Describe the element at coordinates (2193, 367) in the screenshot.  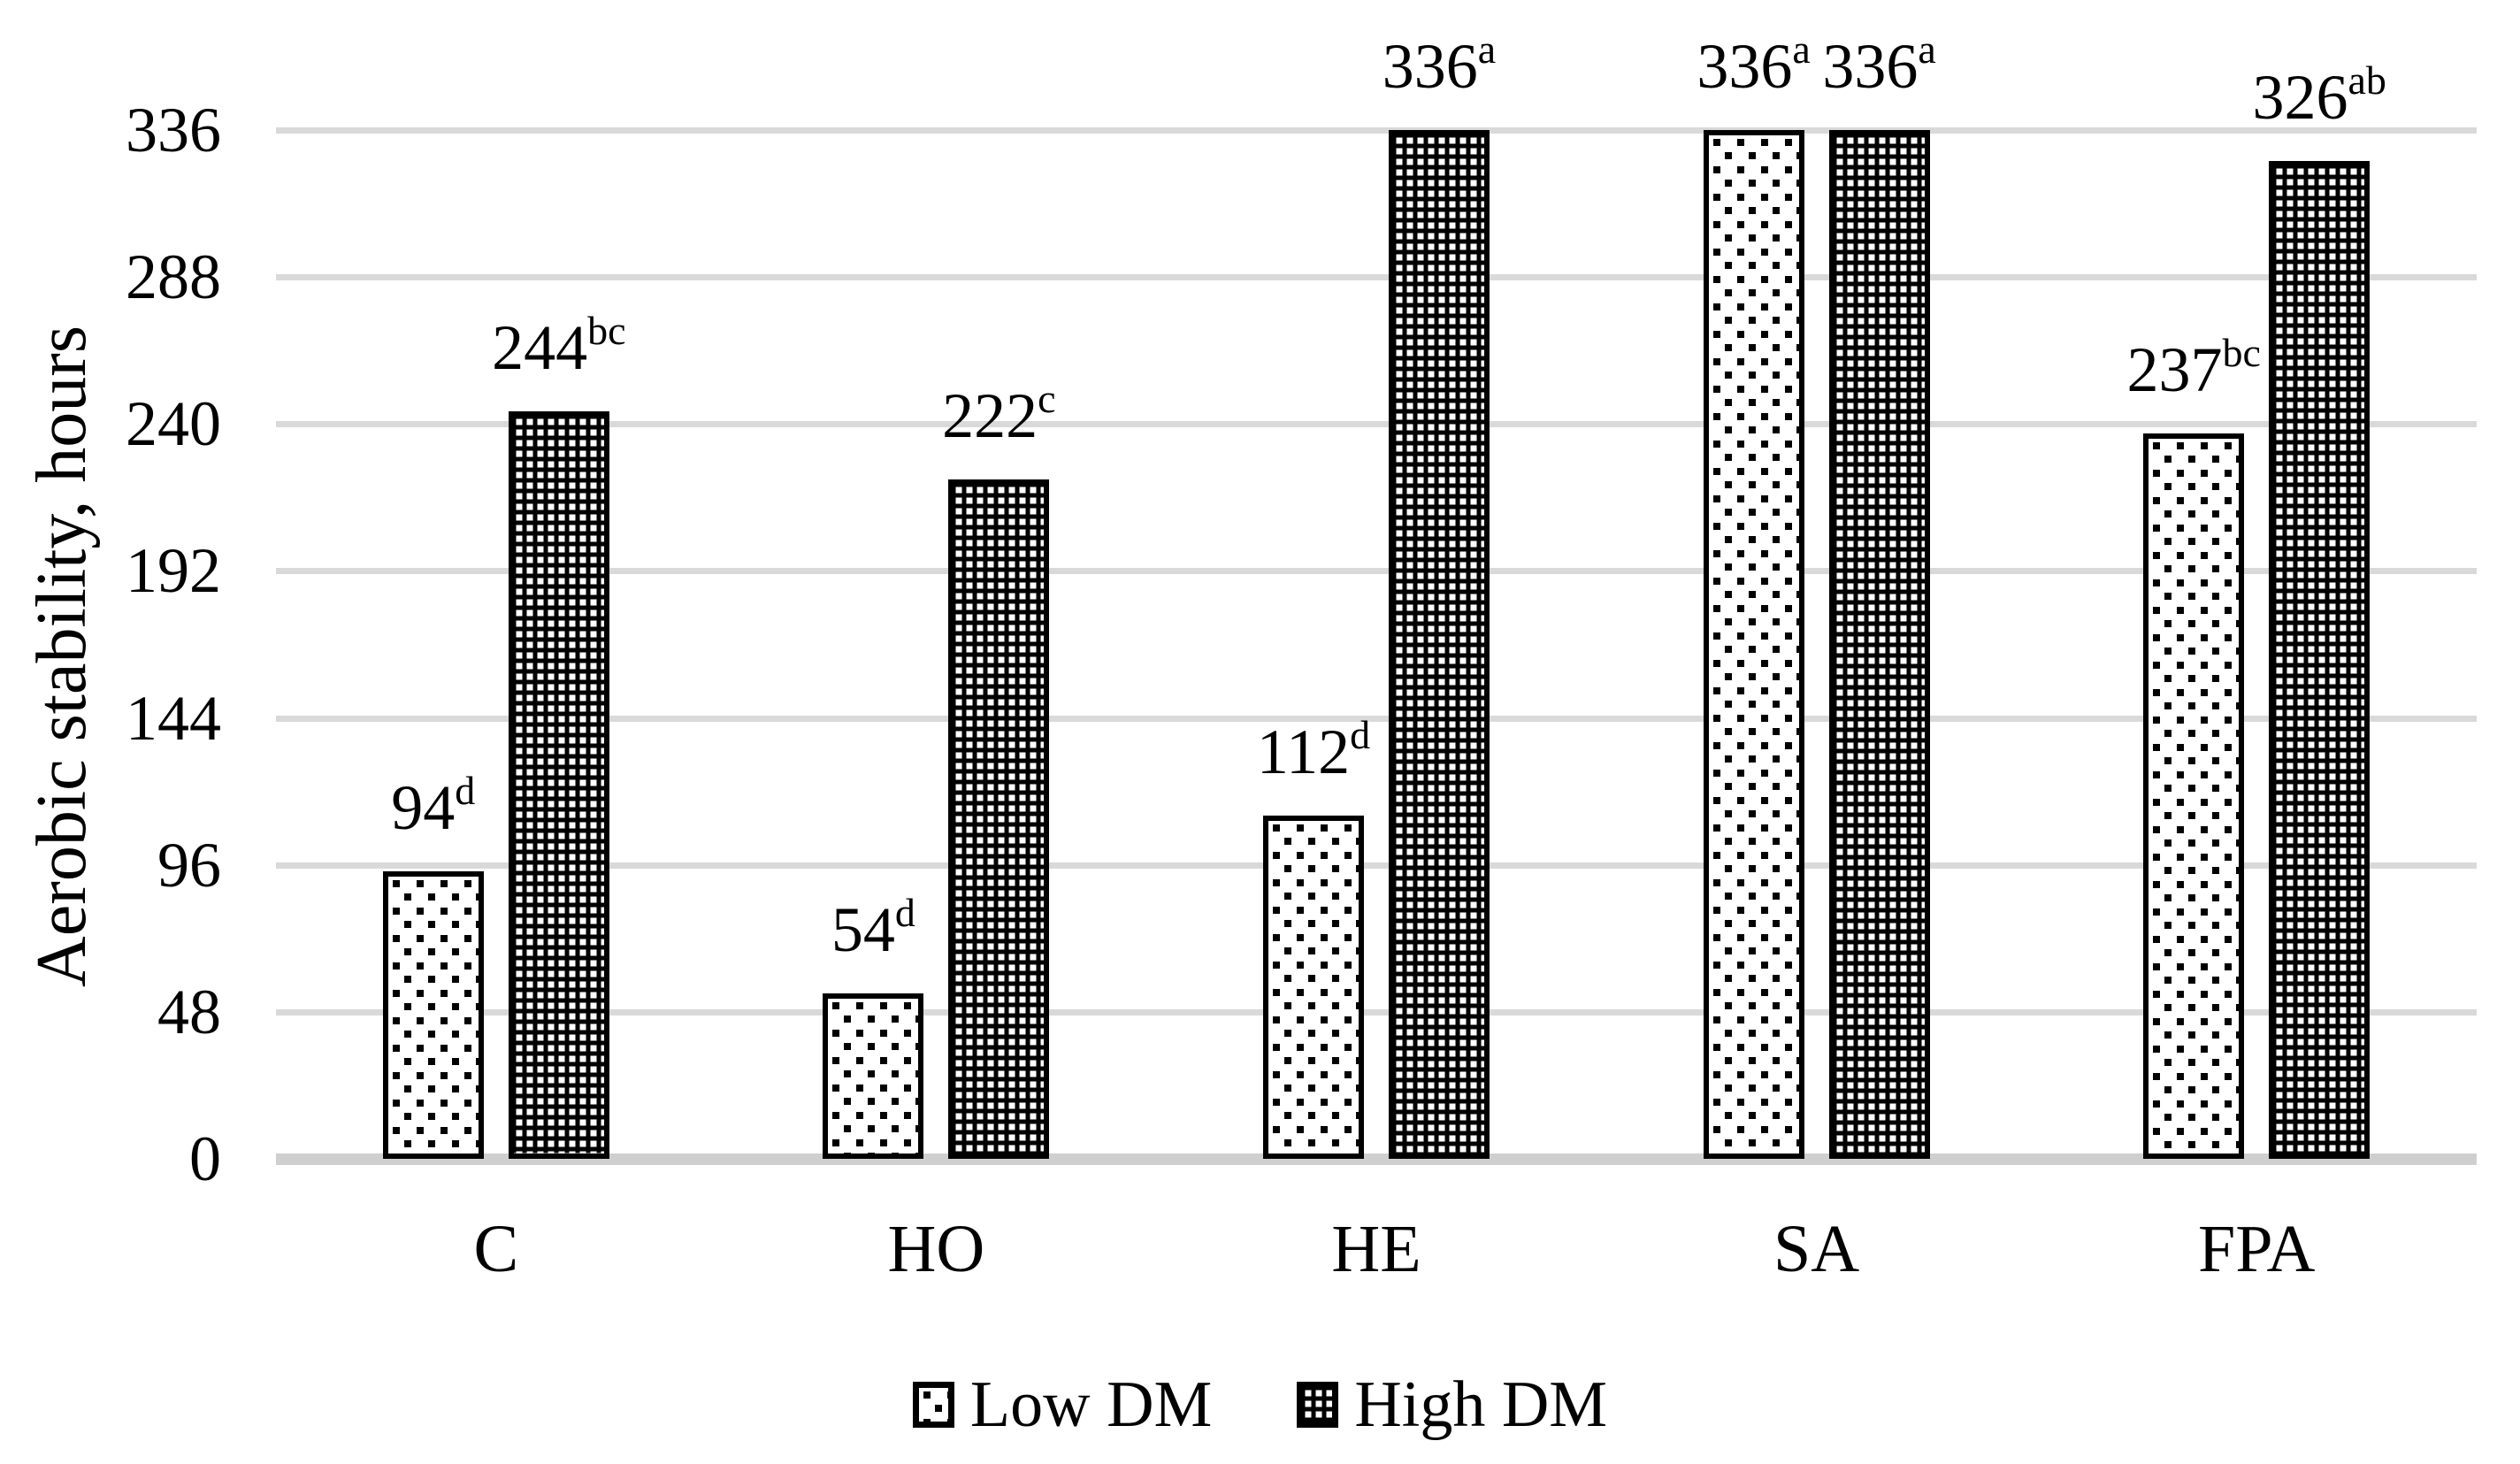
I see `data-label-low-dm-fpa: 237bc` at that location.